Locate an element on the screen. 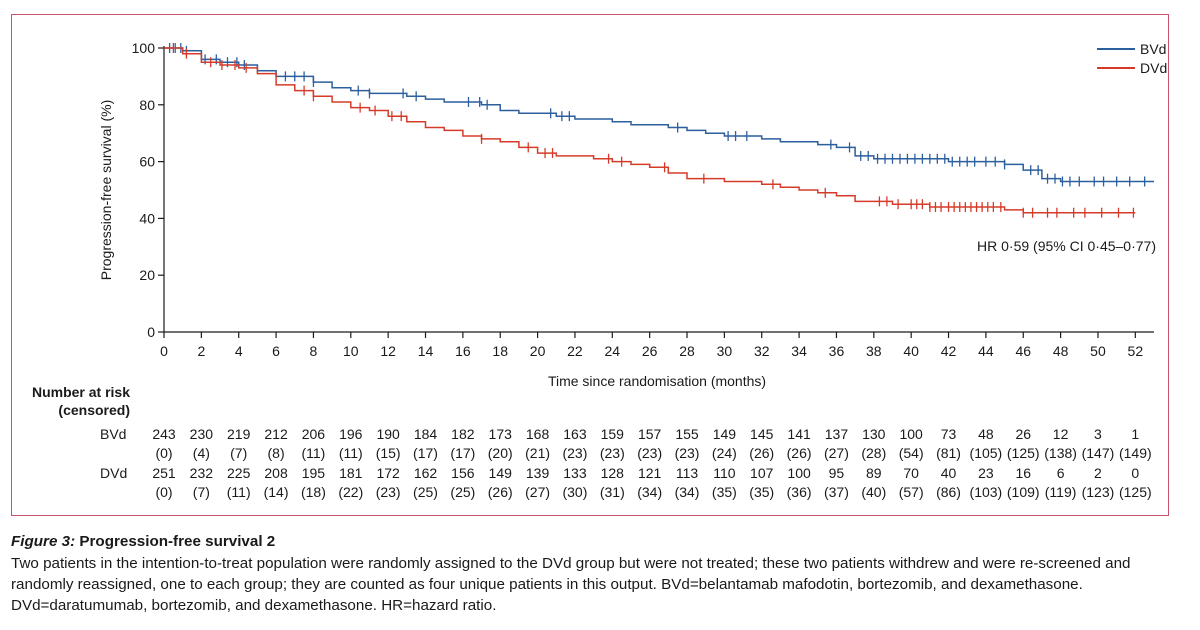 The image size is (1200, 630). risk-at-risk-dvd: 107 is located at coordinates (762, 473).